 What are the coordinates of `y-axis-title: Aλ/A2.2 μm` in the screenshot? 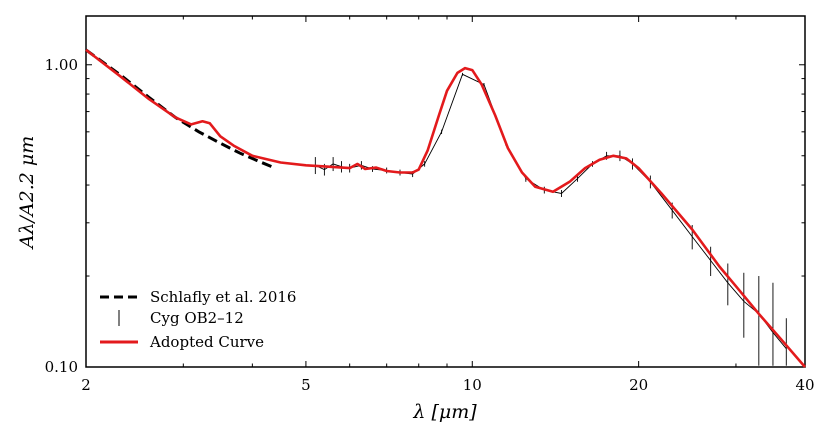 It's located at (27, 193).